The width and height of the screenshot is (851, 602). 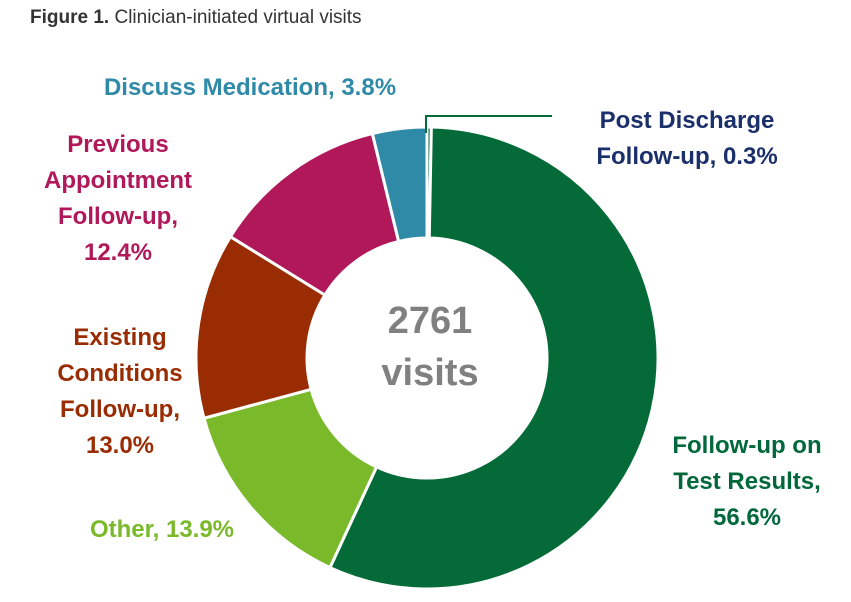 I want to click on label-post-discharge-follow-up: Post Discharge Follow-up, 0.3%, so click(x=686, y=138).